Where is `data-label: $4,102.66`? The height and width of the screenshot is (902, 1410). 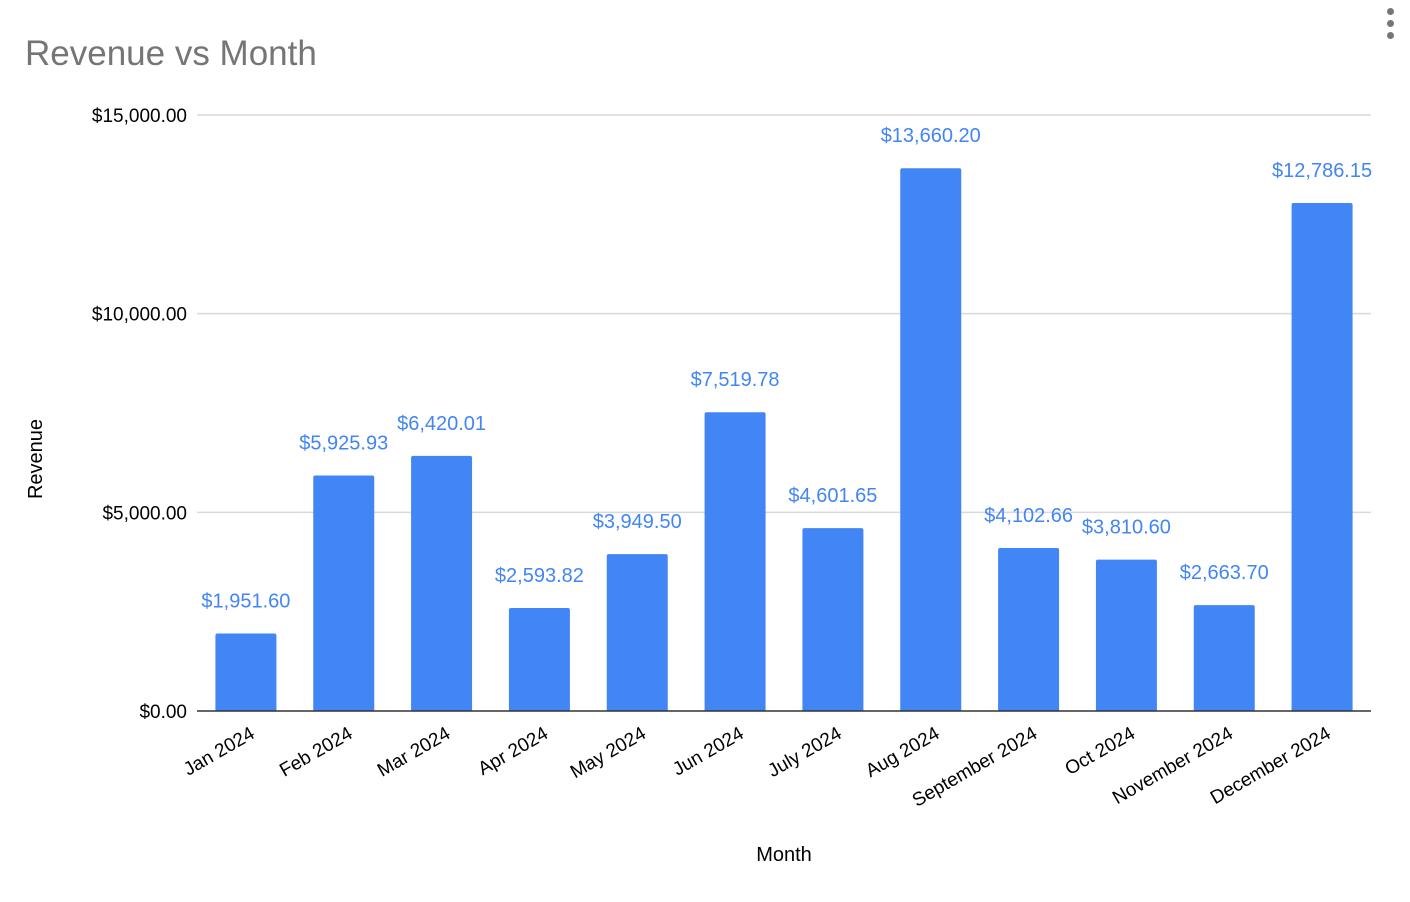
data-label: $4,102.66 is located at coordinates (1028, 516).